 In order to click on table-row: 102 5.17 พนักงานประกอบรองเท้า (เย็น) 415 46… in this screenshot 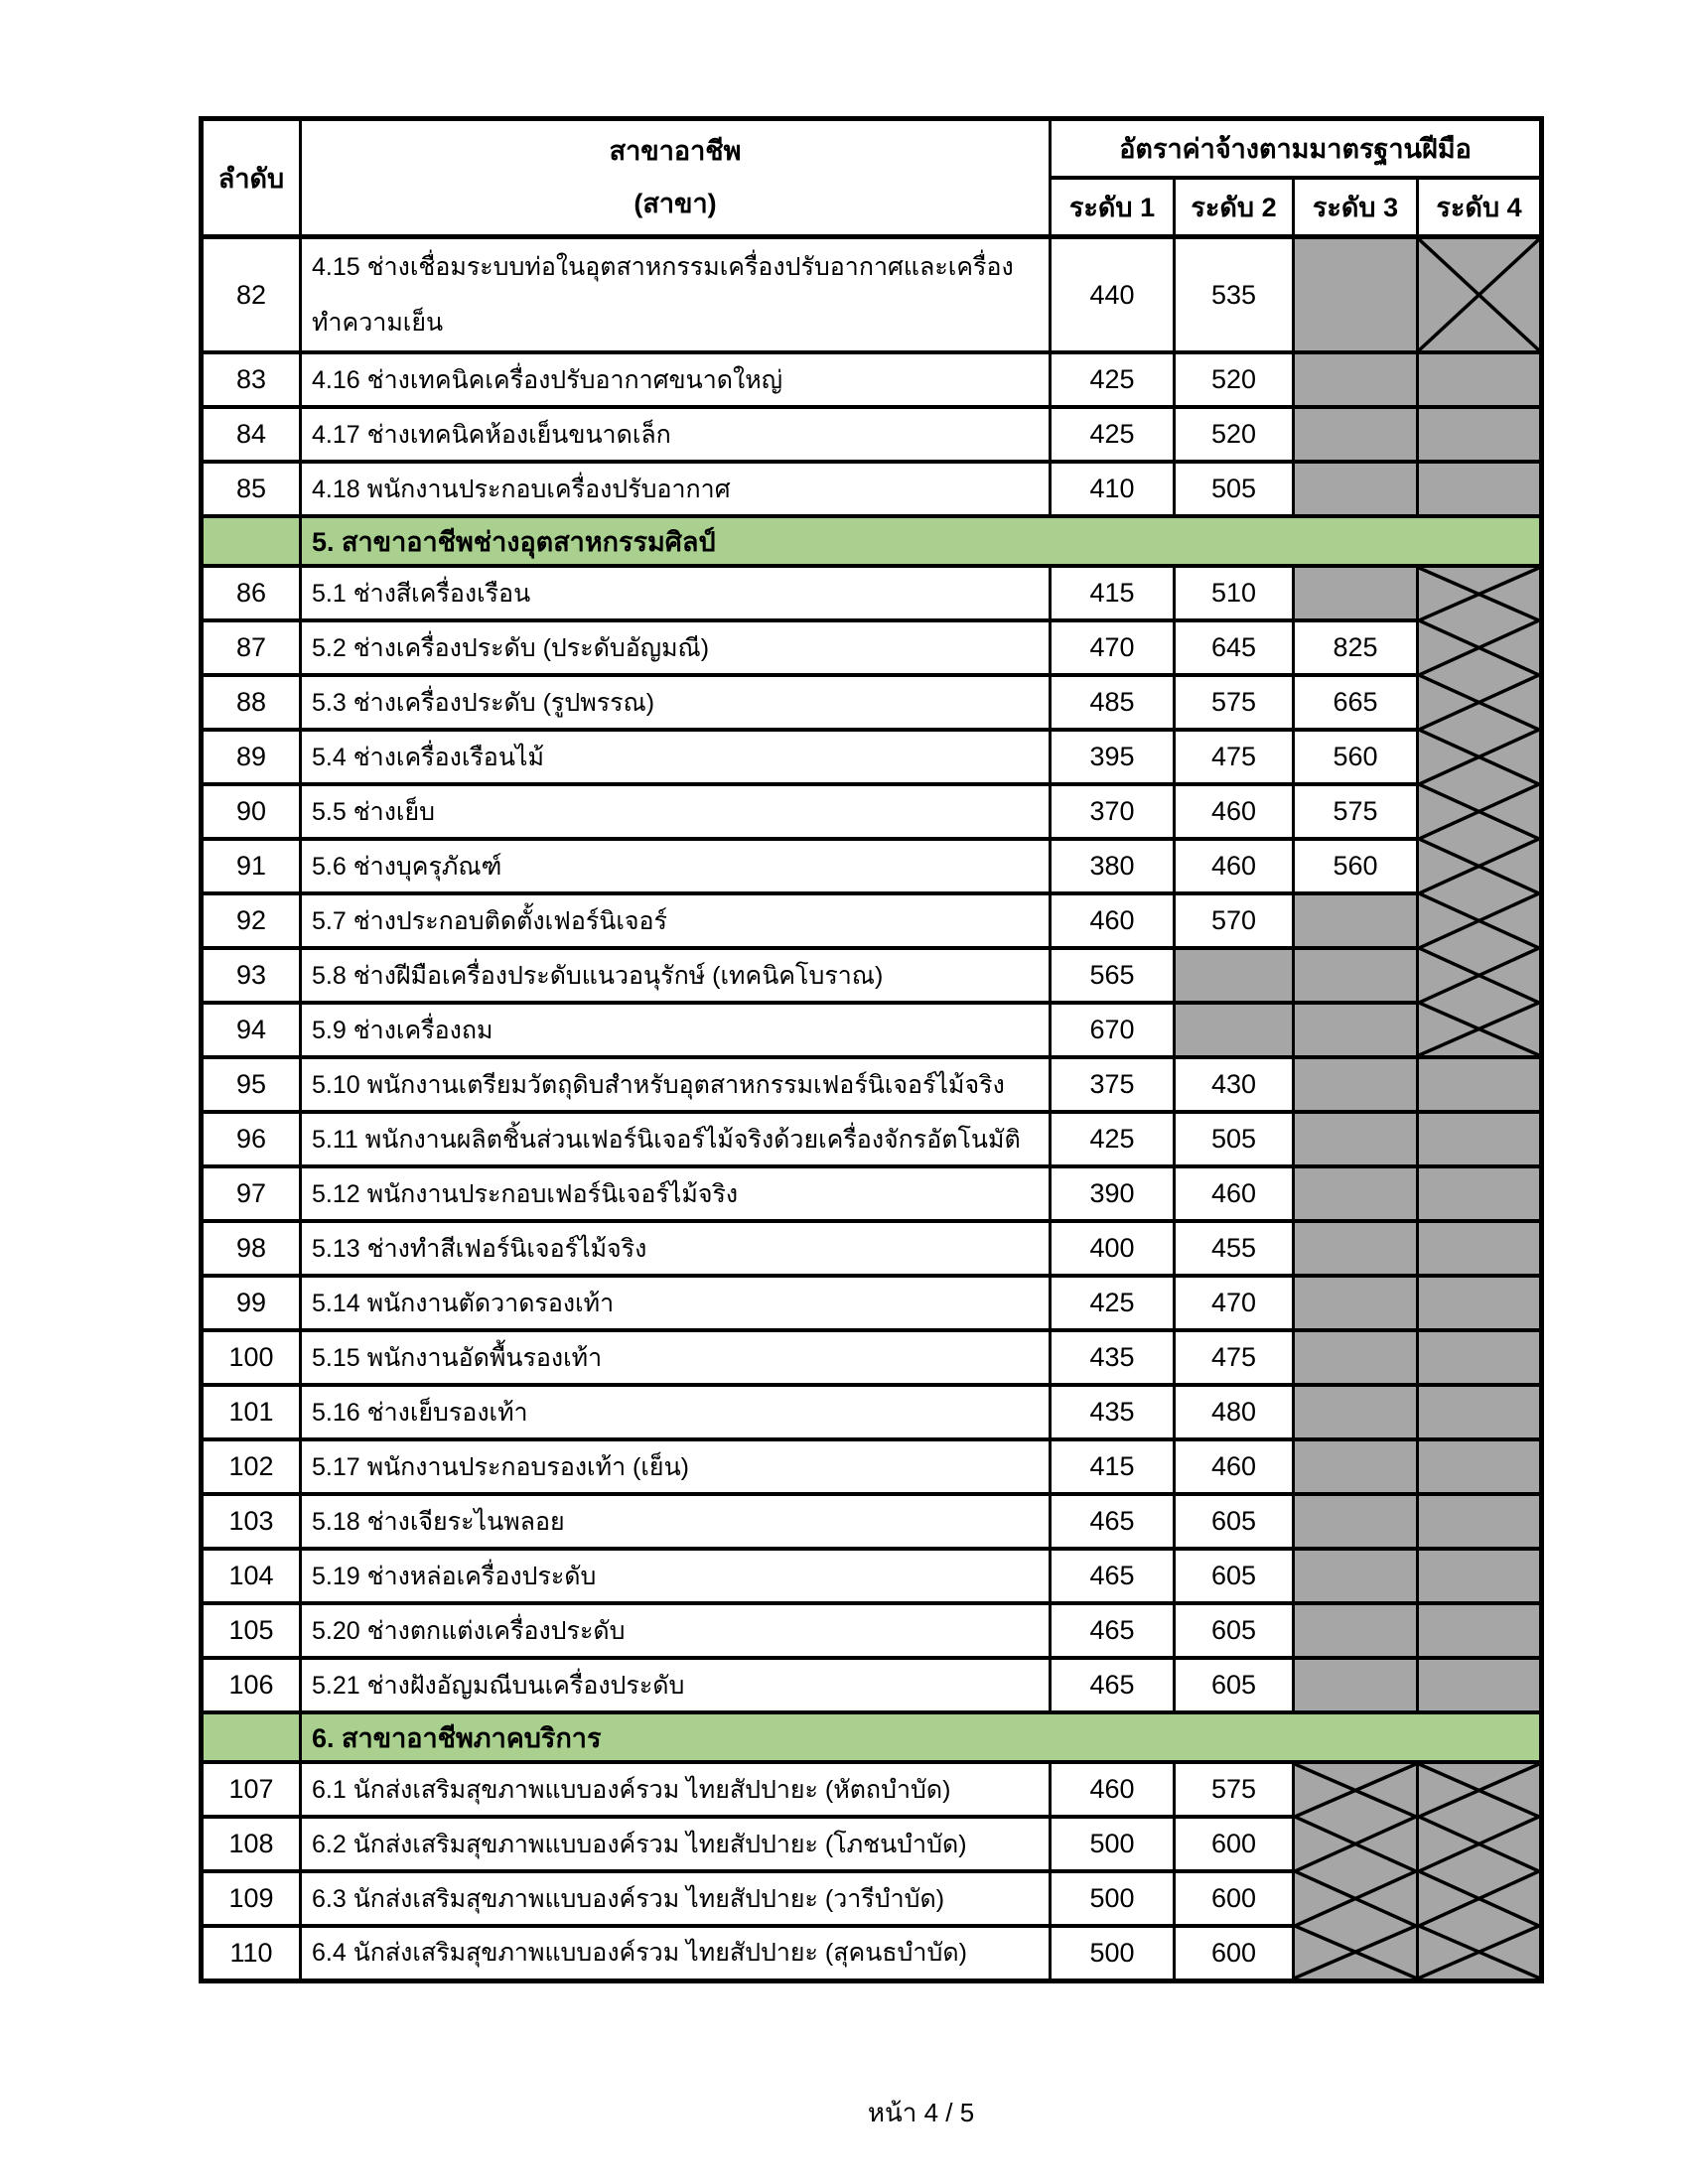, I will do `click(872, 1466)`.